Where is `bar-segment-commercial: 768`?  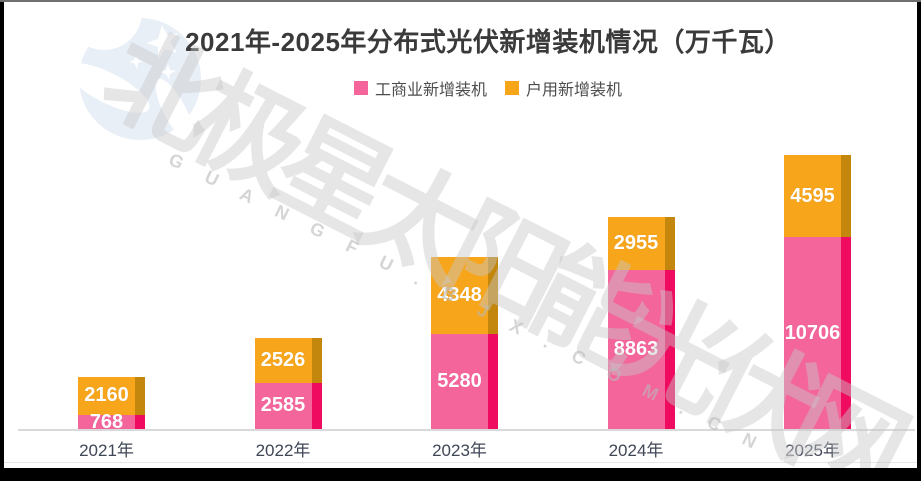
bar-segment-commercial: 768 is located at coordinates (111, 421).